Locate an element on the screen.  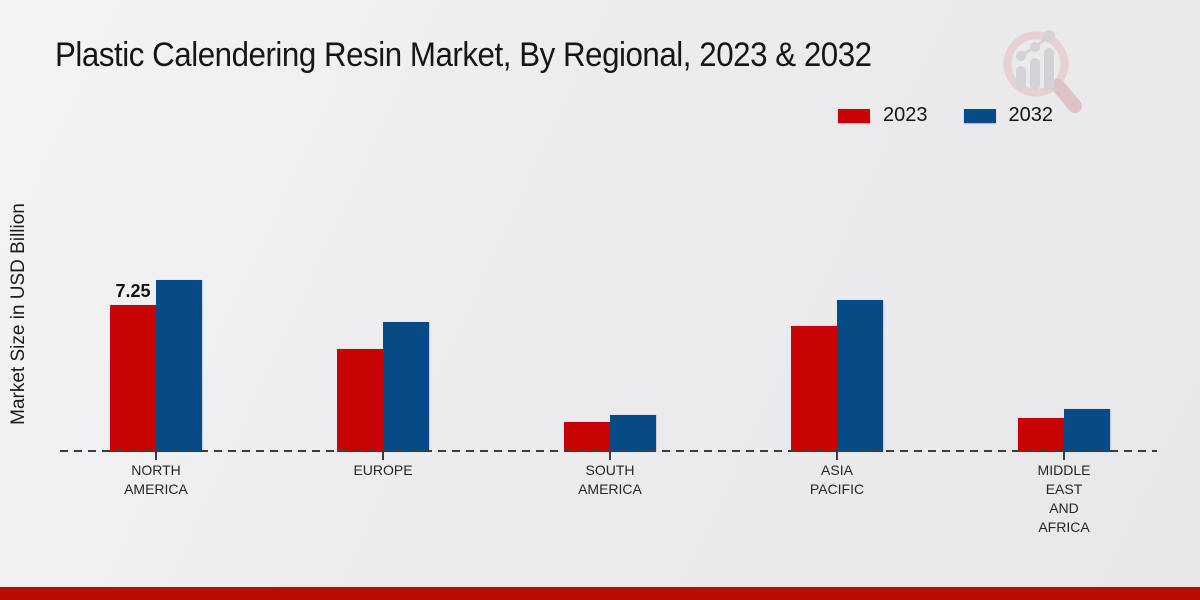
x-axis-baseline is located at coordinates (608, 451).